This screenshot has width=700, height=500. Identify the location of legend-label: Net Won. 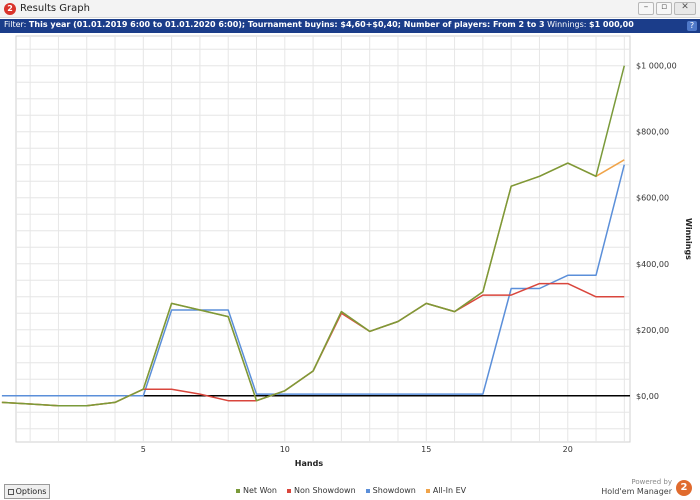
(260, 490).